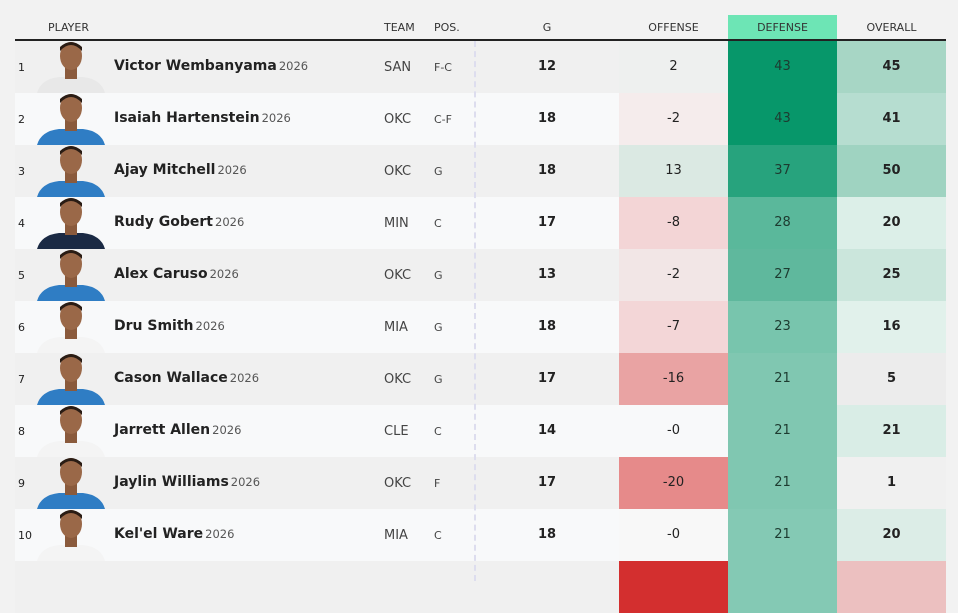 Image resolution: width=958 pixels, height=613 pixels. I want to click on offense-cell: -8, so click(673, 223).